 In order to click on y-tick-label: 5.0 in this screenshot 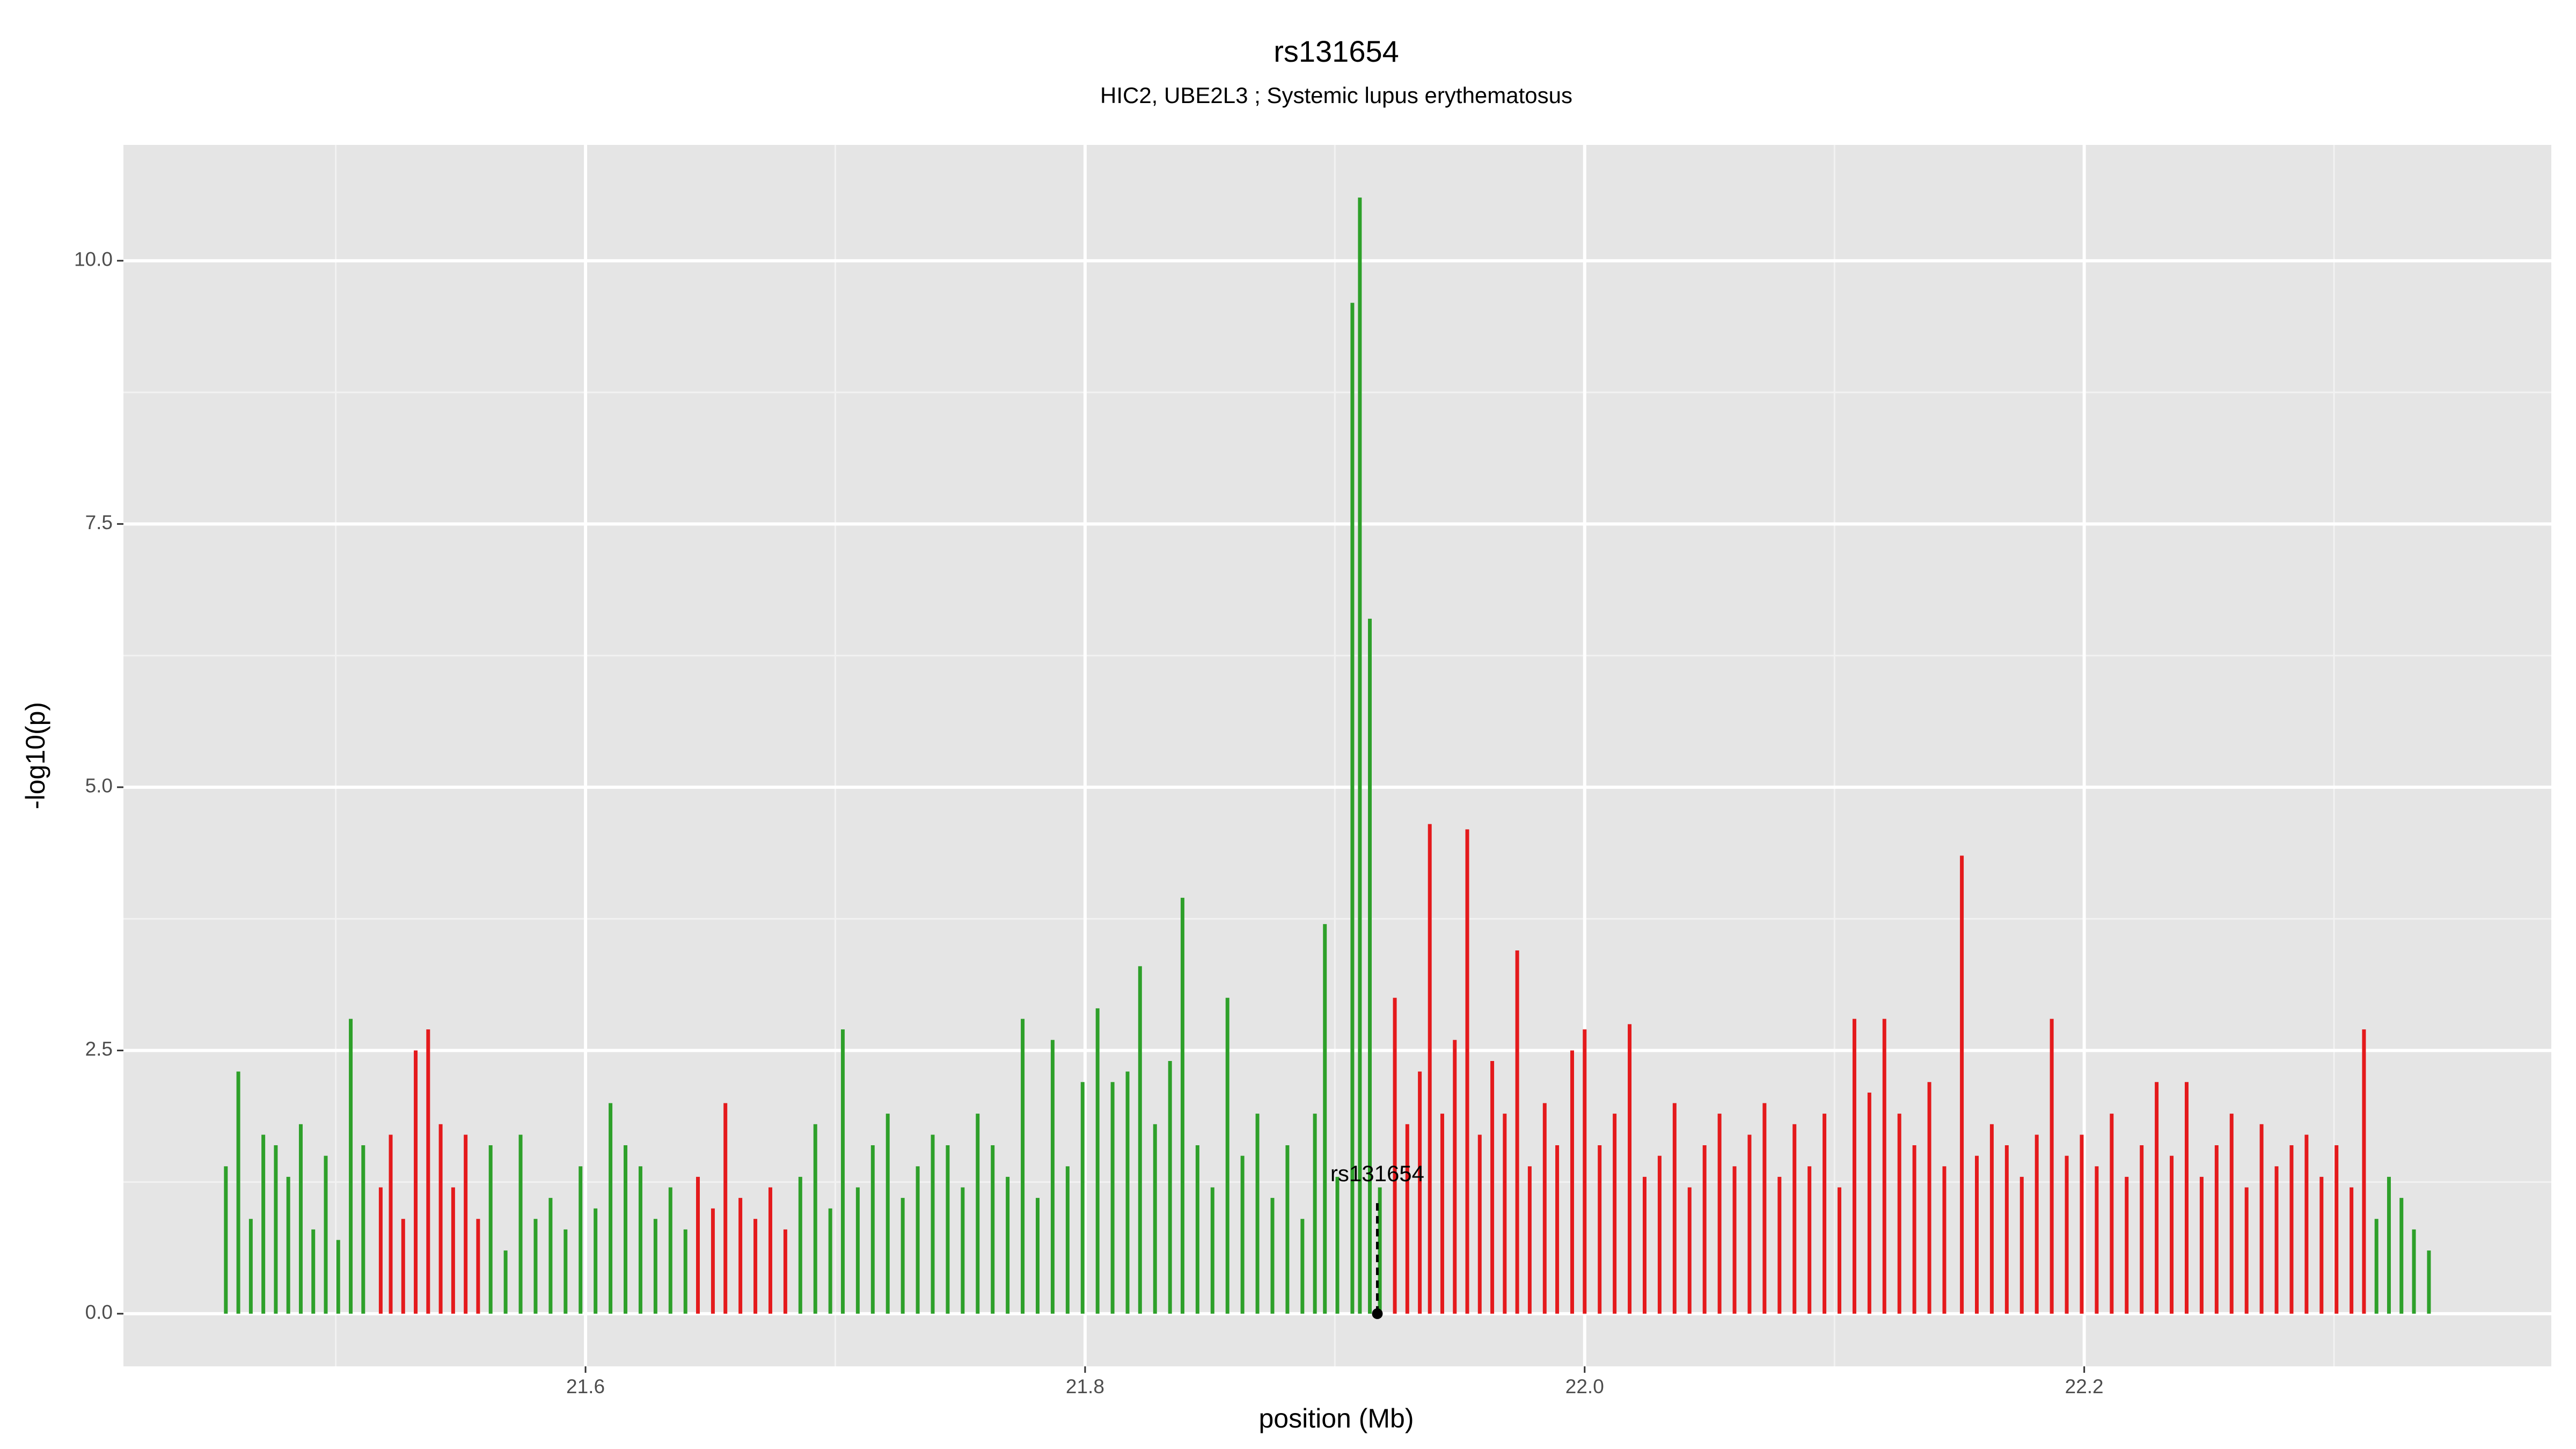, I will do `click(99, 786)`.